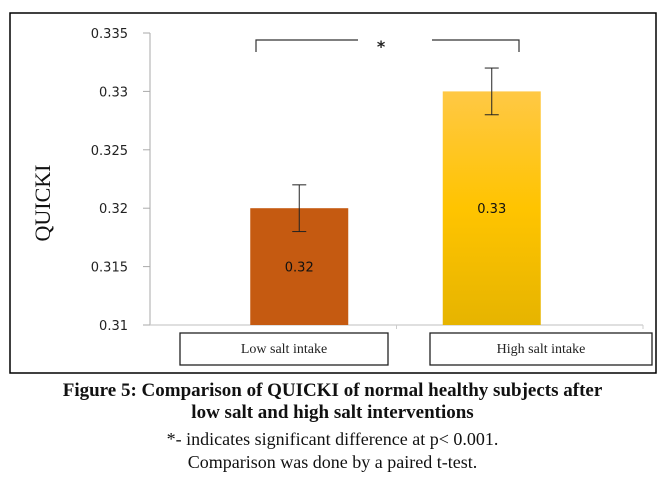 This screenshot has width=665, height=485. What do you see at coordinates (332, 412) in the screenshot?
I see `caption-title-line-2: low salt and high salt interventions` at bounding box center [332, 412].